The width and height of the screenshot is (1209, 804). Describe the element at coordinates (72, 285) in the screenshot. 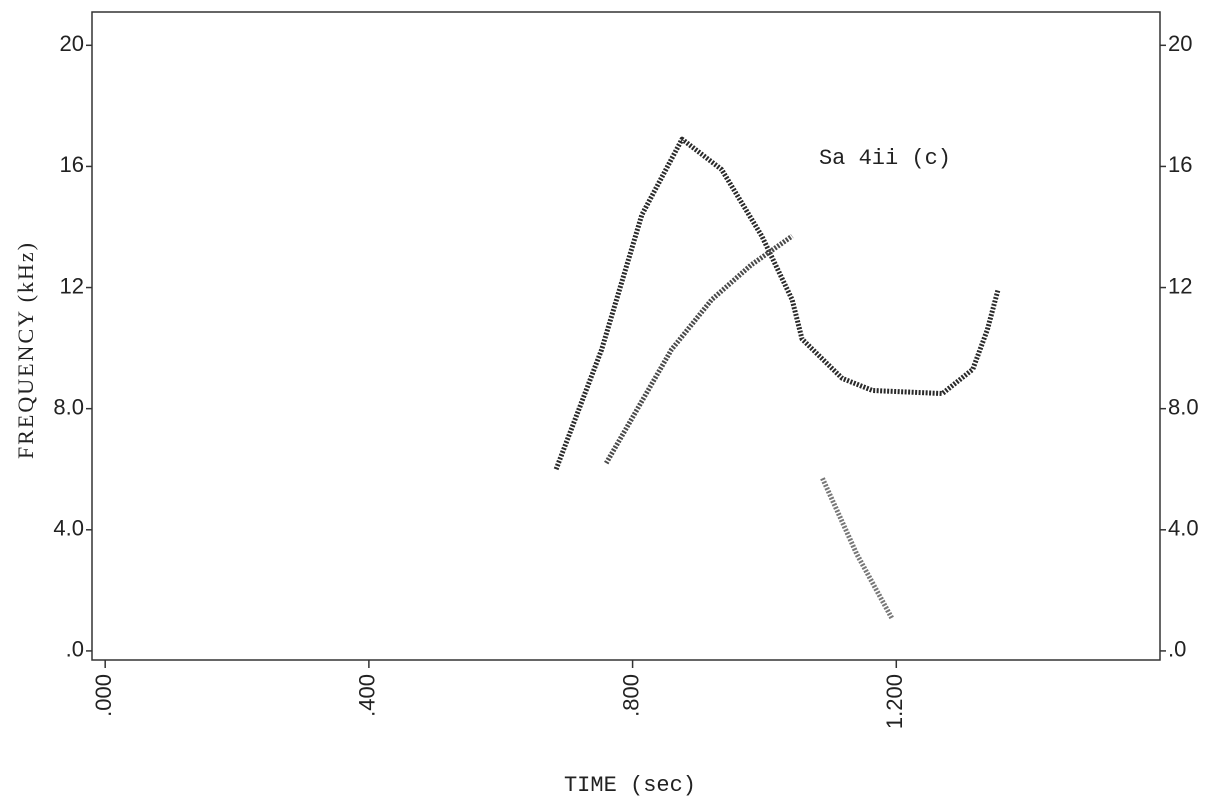

I see `y-tick-label: 12` at that location.